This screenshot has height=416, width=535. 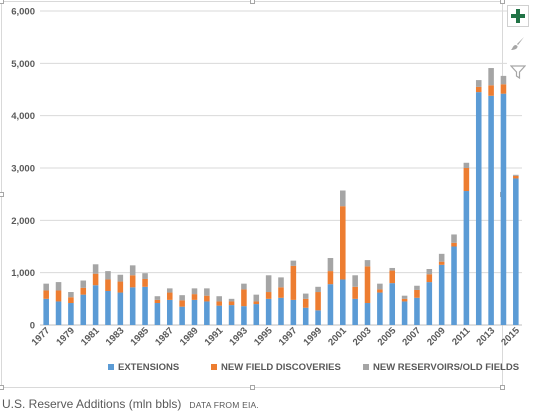 I want to click on resize-handle-top-left, so click(x=2, y=2).